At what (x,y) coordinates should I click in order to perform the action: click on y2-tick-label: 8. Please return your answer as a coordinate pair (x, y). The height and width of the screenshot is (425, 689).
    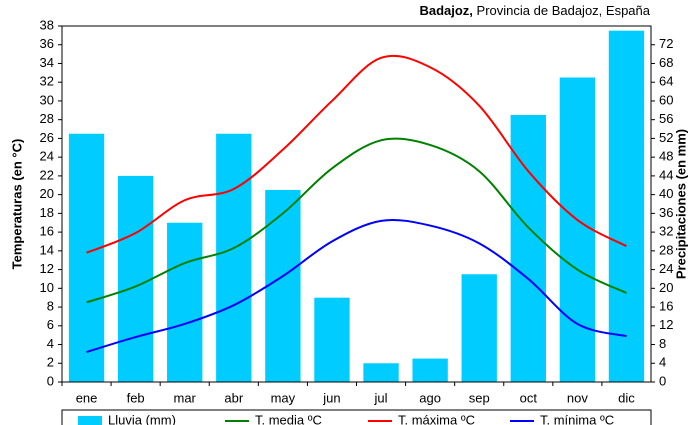
    Looking at the image, I should click on (662, 343).